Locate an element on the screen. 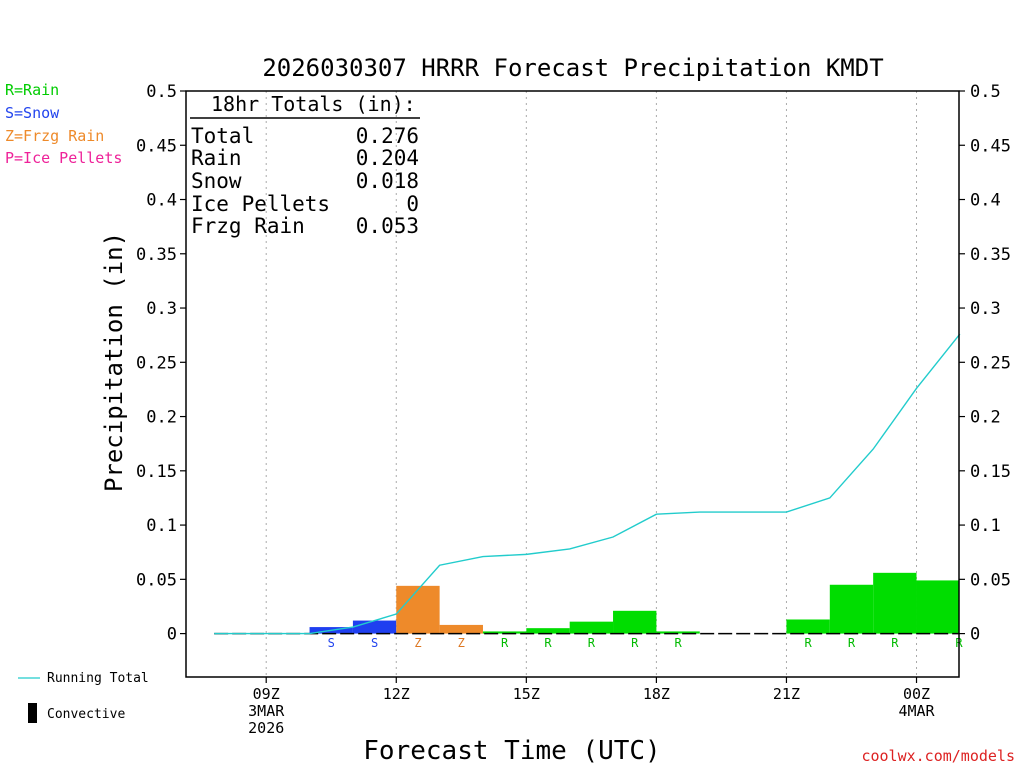 Image resolution: width=1024 pixels, height=768 pixels. bars-layer is located at coordinates (634, 603).